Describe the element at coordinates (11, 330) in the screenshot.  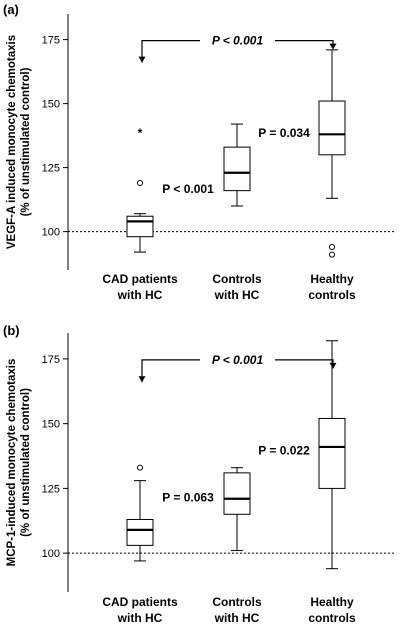
I see `panel-label: (b)` at that location.